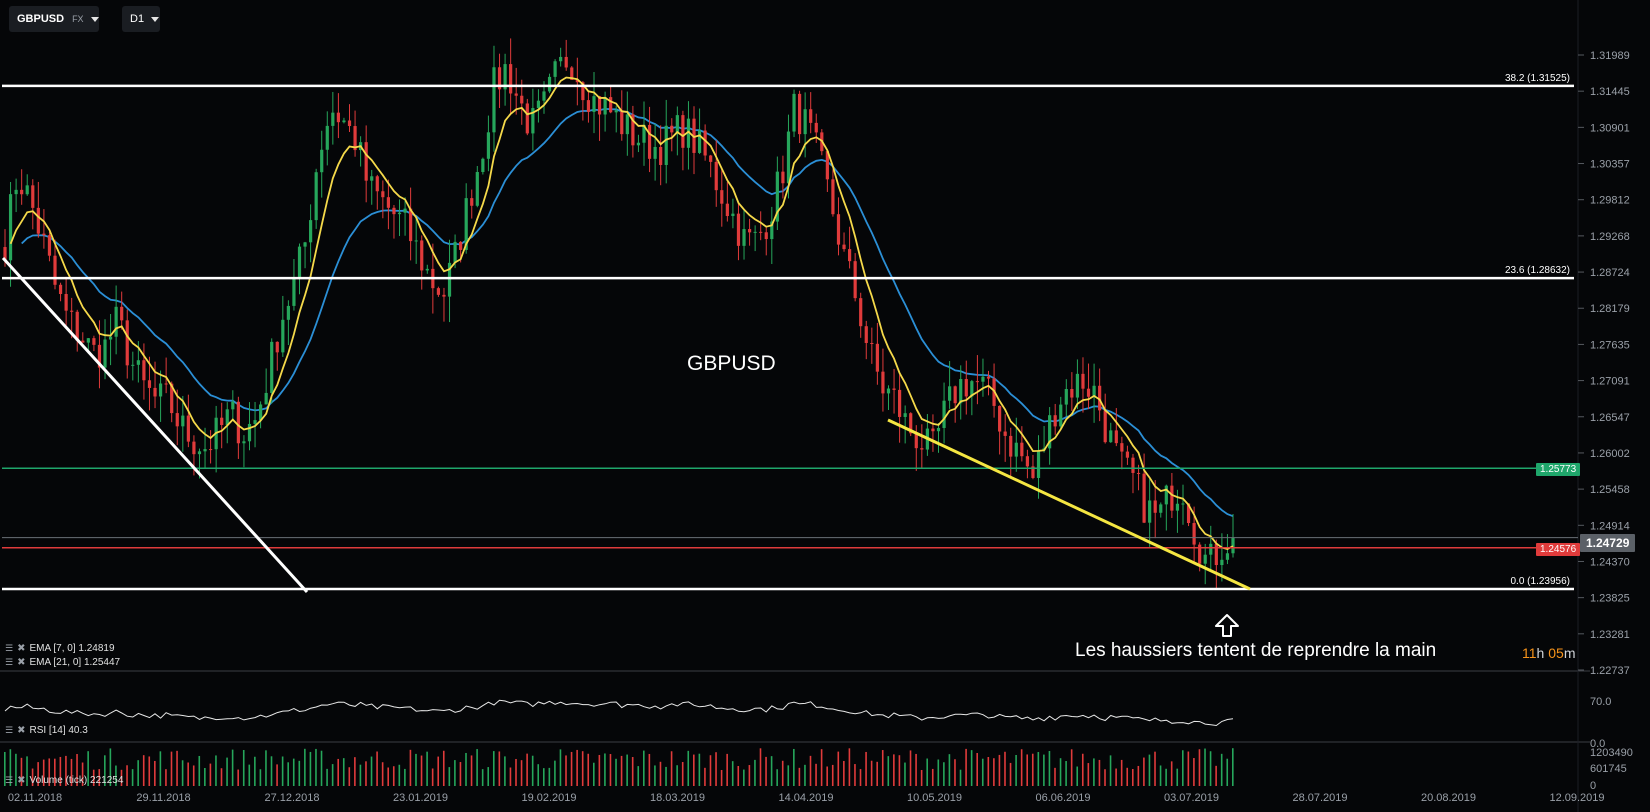  Describe the element at coordinates (1600, 702) in the screenshot. I see `rsi-tick-label: 70.0` at that location.